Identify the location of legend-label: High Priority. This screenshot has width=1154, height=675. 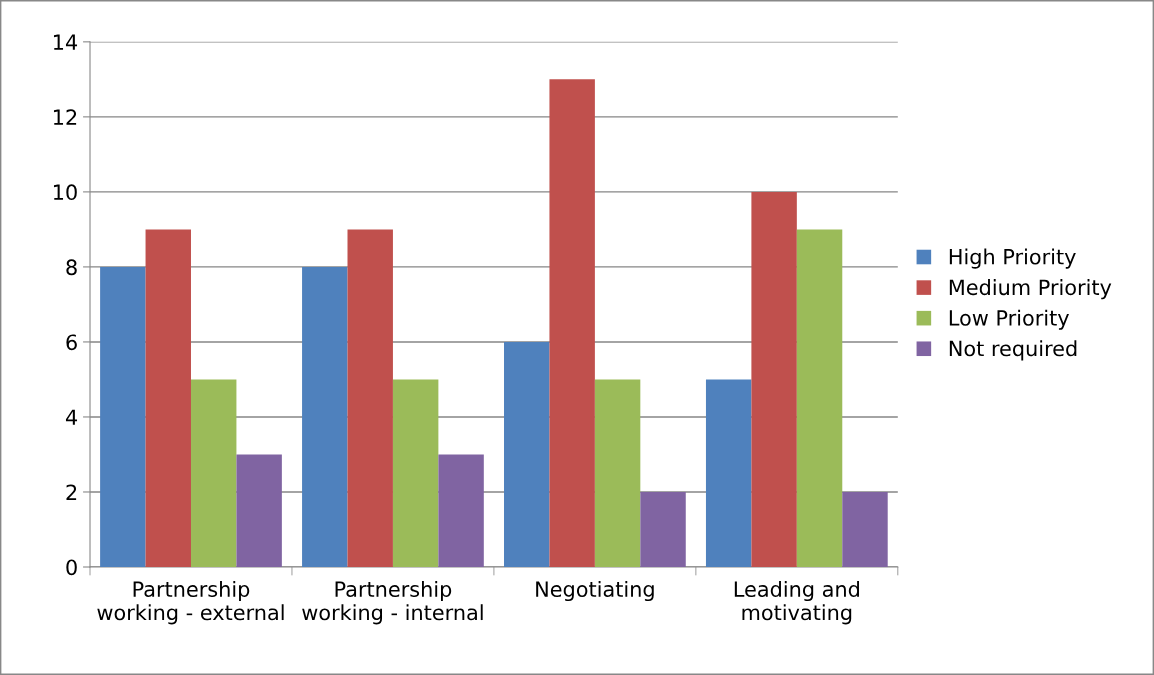
(1012, 258).